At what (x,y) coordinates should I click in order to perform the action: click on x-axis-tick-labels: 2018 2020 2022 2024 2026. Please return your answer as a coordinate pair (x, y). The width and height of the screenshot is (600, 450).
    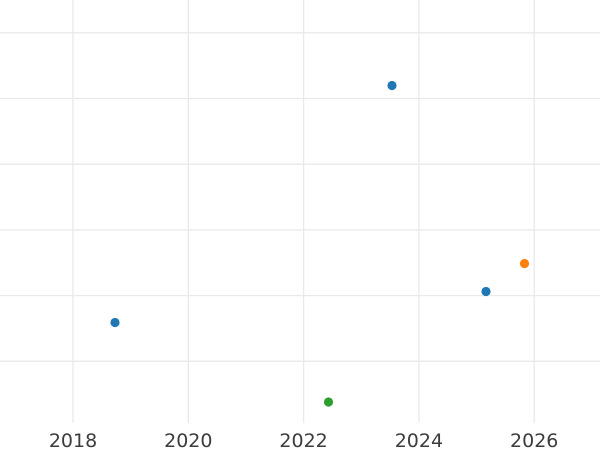
    Looking at the image, I should click on (304, 440).